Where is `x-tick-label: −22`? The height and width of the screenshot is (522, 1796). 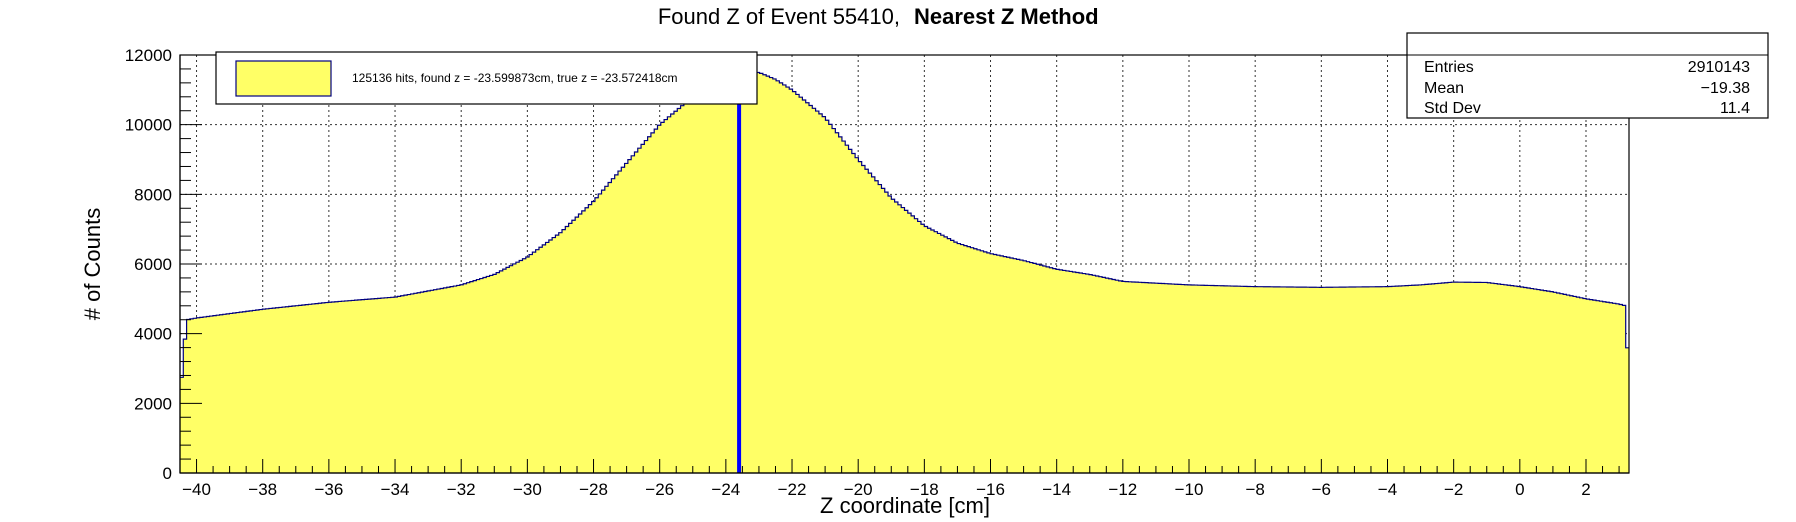 x-tick-label: −22 is located at coordinates (792, 489).